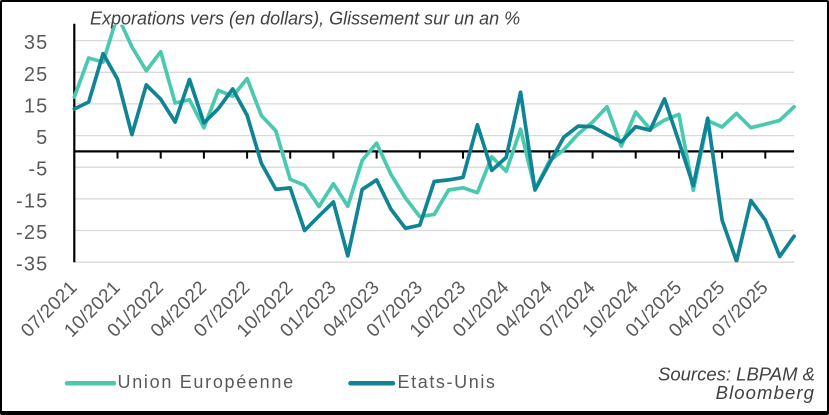 This screenshot has width=829, height=415. What do you see at coordinates (206, 382) in the screenshot?
I see `svg-text: Union Européenne` at bounding box center [206, 382].